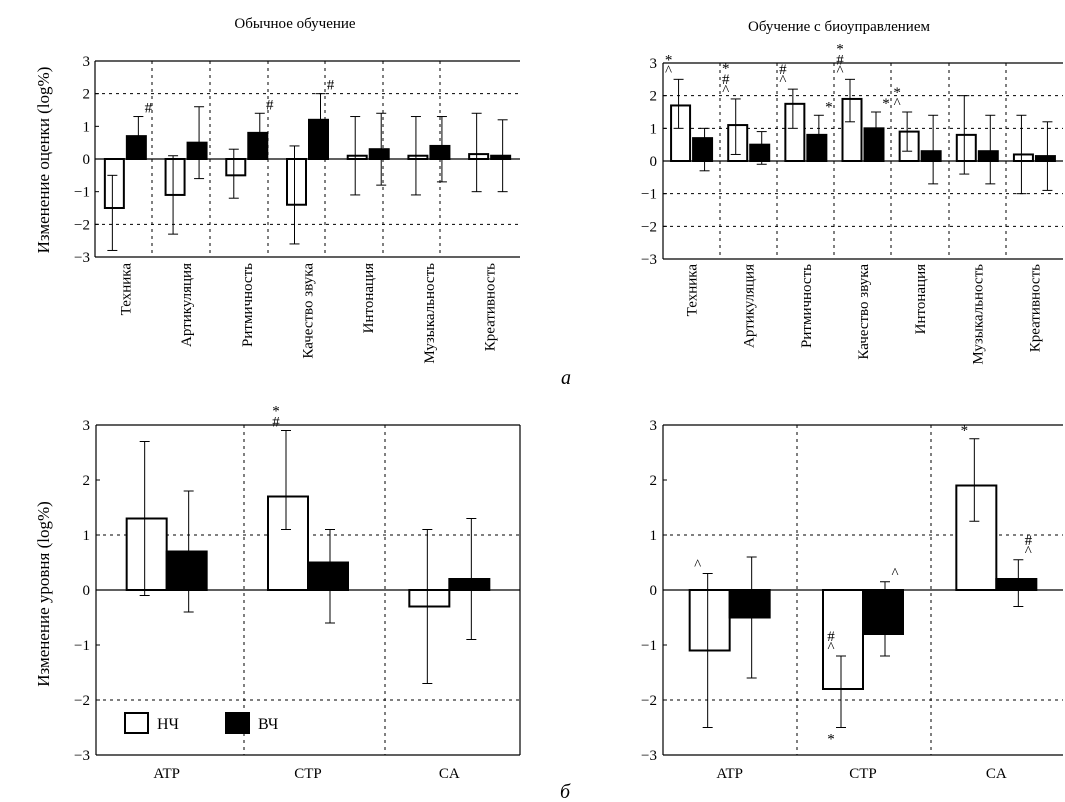 The image size is (1065, 802). I want to click on legend: НЧ ВЧ, so click(201, 723).